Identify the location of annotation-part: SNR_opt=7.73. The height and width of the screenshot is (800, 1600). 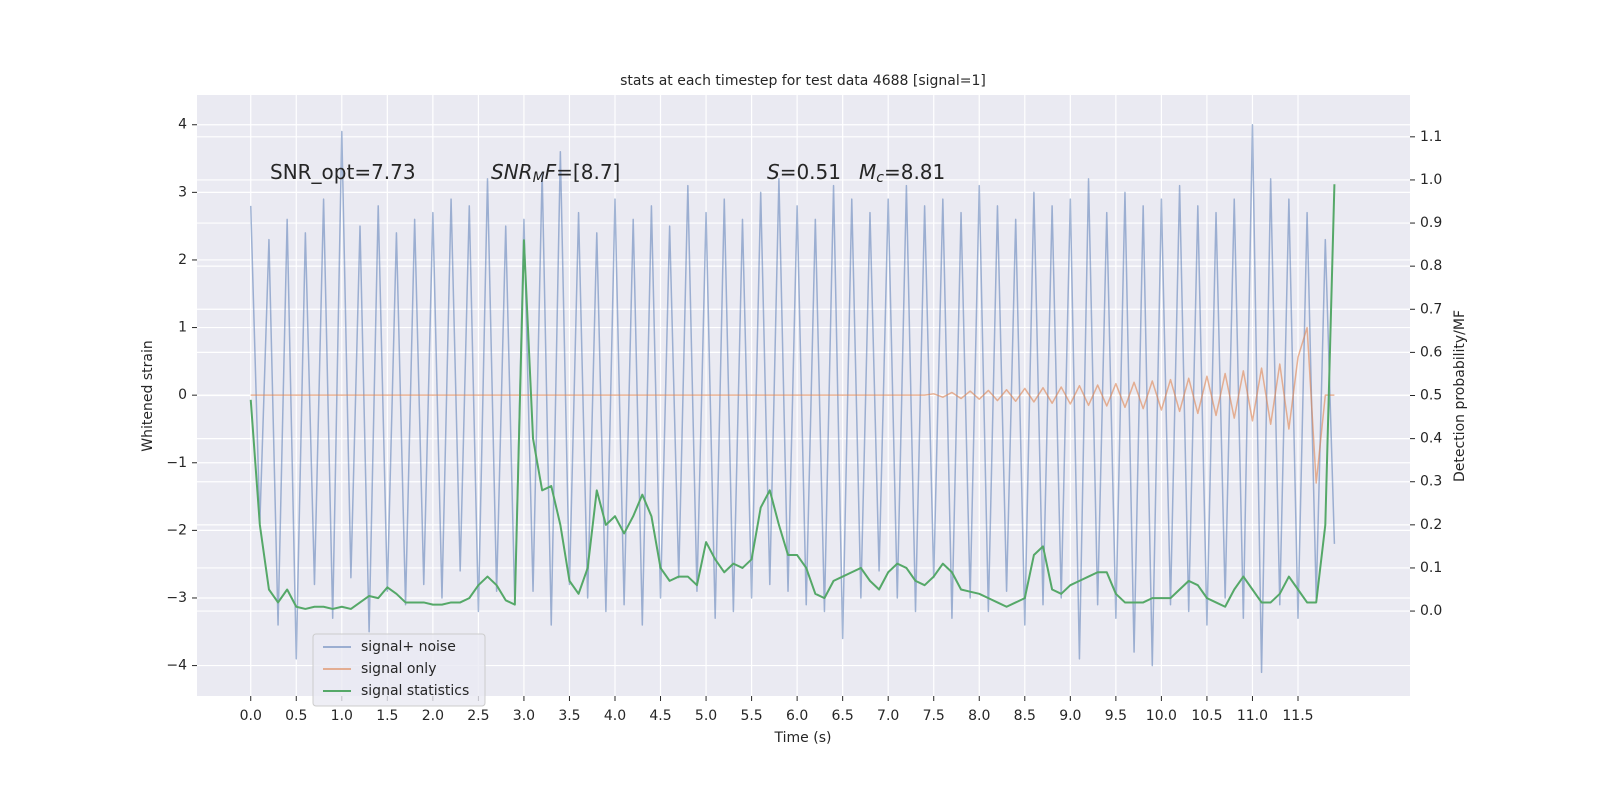
(343, 172).